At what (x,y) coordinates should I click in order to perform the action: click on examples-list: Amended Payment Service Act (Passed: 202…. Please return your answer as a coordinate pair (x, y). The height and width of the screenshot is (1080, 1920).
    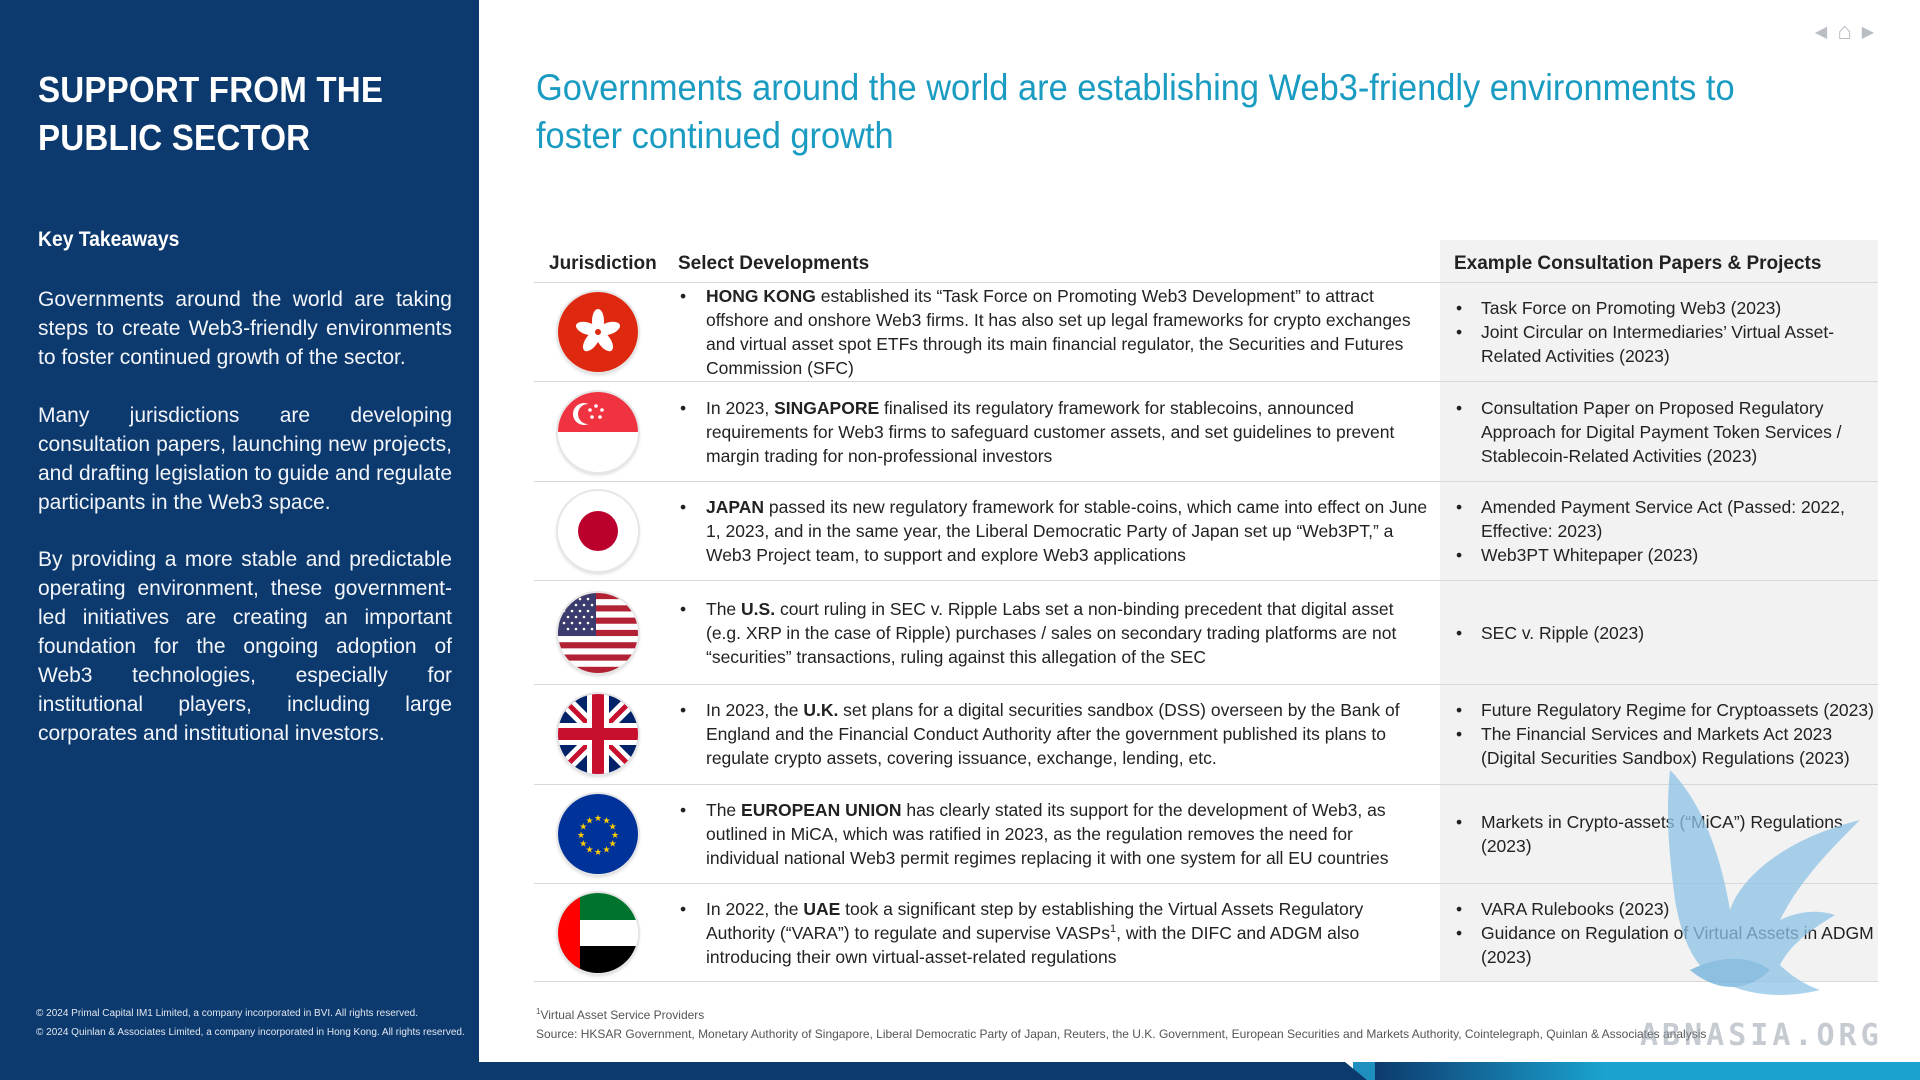
    Looking at the image, I should click on (1664, 531).